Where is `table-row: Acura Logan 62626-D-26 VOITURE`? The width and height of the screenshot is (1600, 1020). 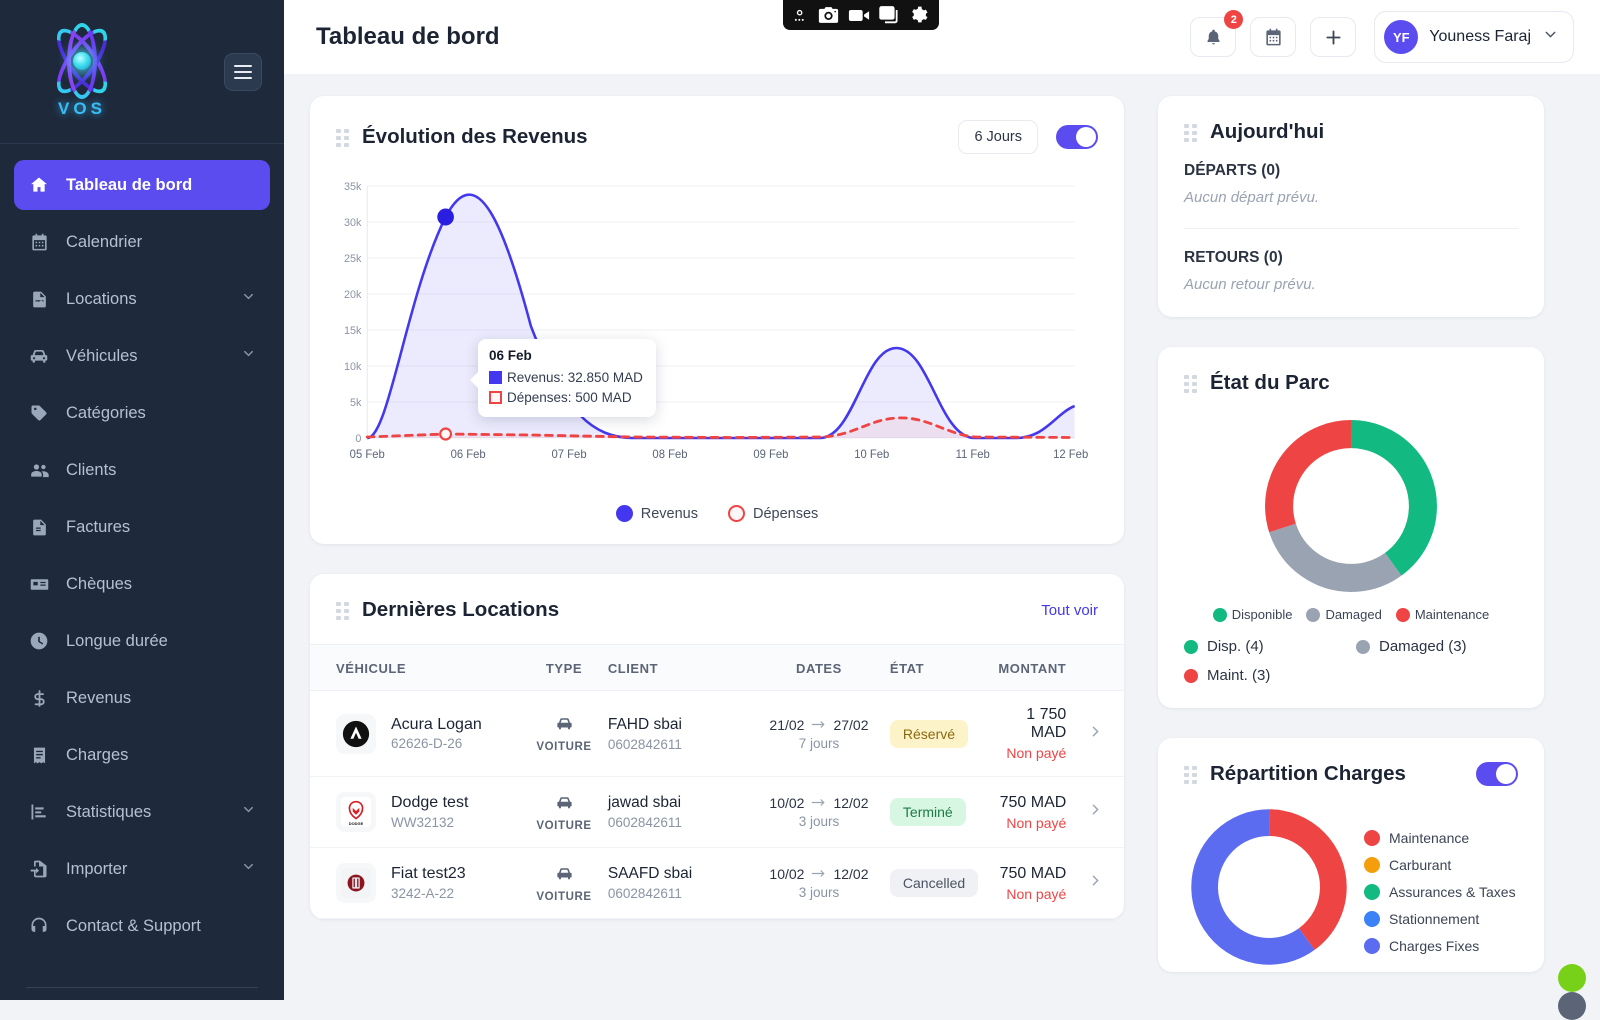
table-row: Acura Logan 62626-D-26 VOITURE is located at coordinates (717, 734).